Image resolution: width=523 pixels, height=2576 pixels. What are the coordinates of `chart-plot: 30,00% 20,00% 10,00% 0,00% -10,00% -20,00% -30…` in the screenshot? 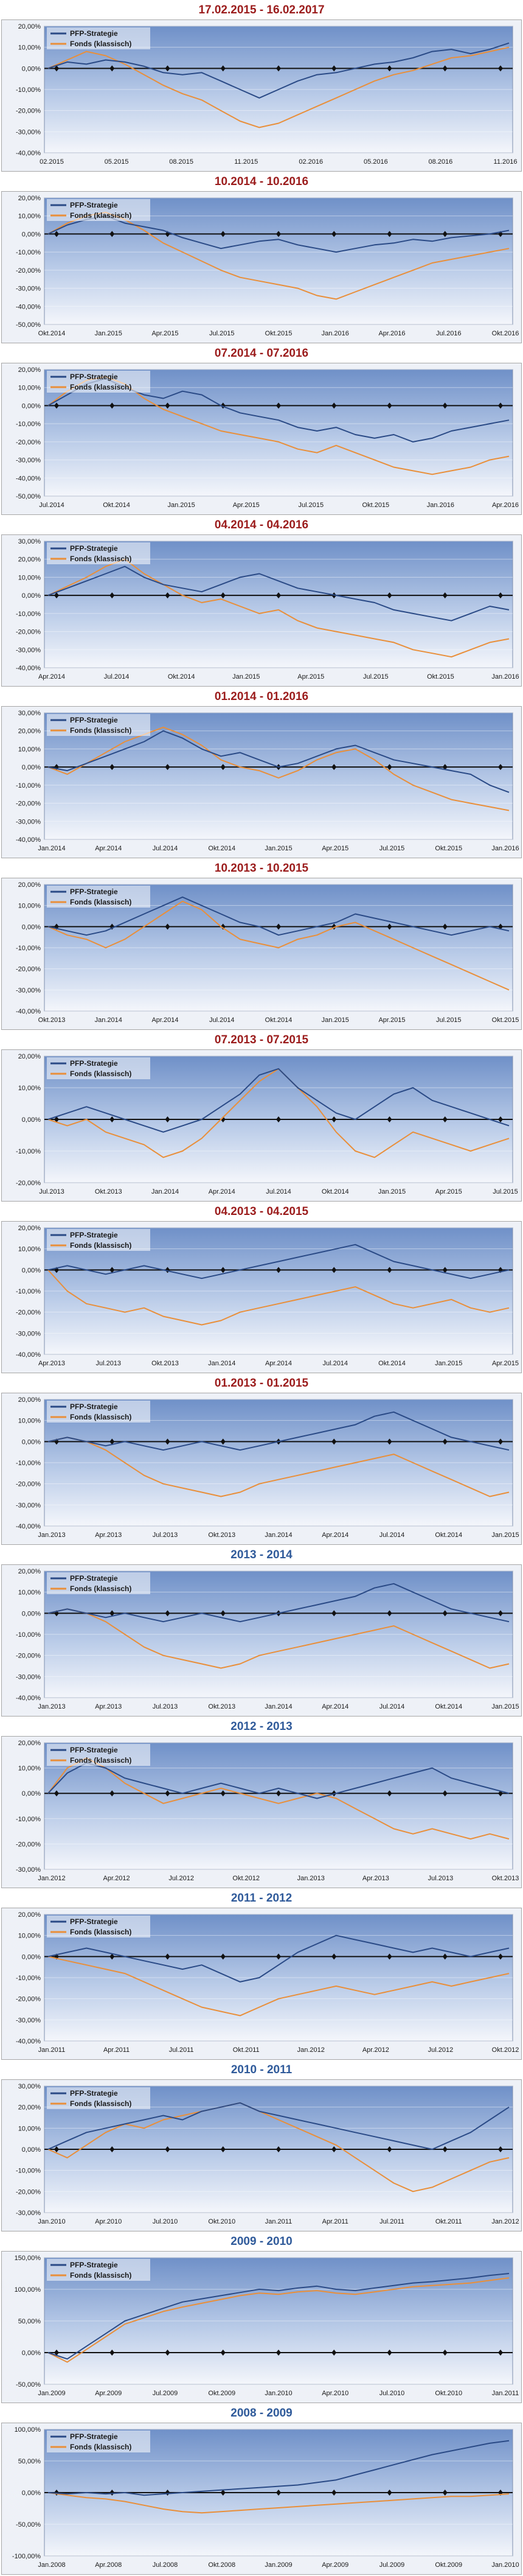 It's located at (267, 2154).